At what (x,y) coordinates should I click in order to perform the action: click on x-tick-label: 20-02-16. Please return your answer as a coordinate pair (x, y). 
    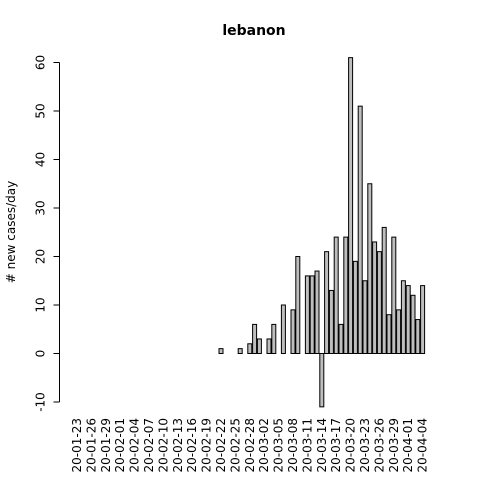
    Looking at the image, I should click on (192, 445).